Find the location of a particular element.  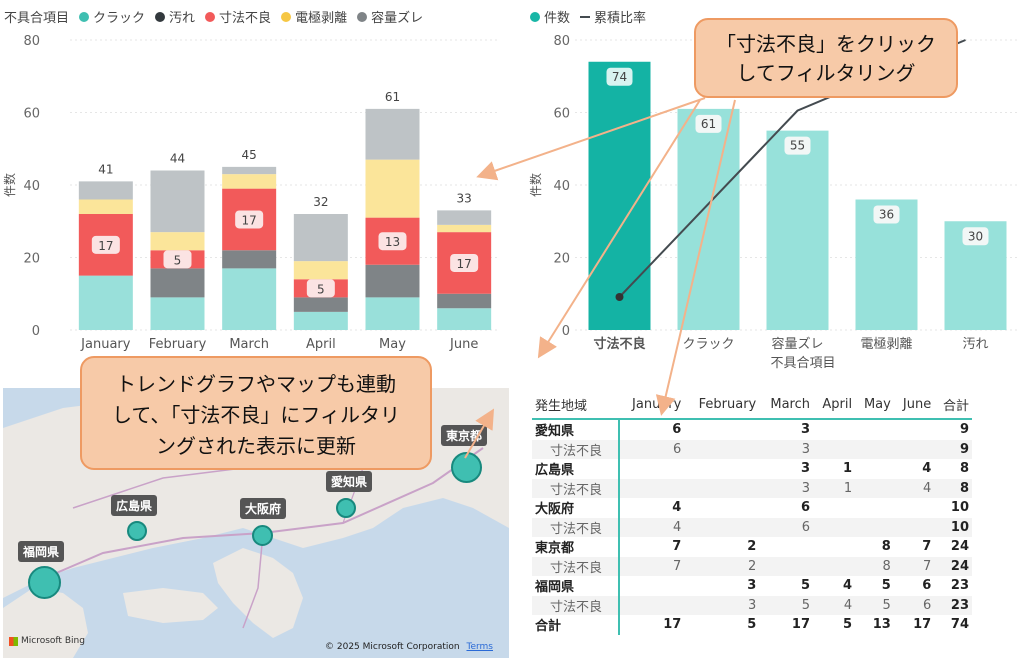

defect-row: 寸法不良 3 5 4 5 6 23 is located at coordinates (752, 605).